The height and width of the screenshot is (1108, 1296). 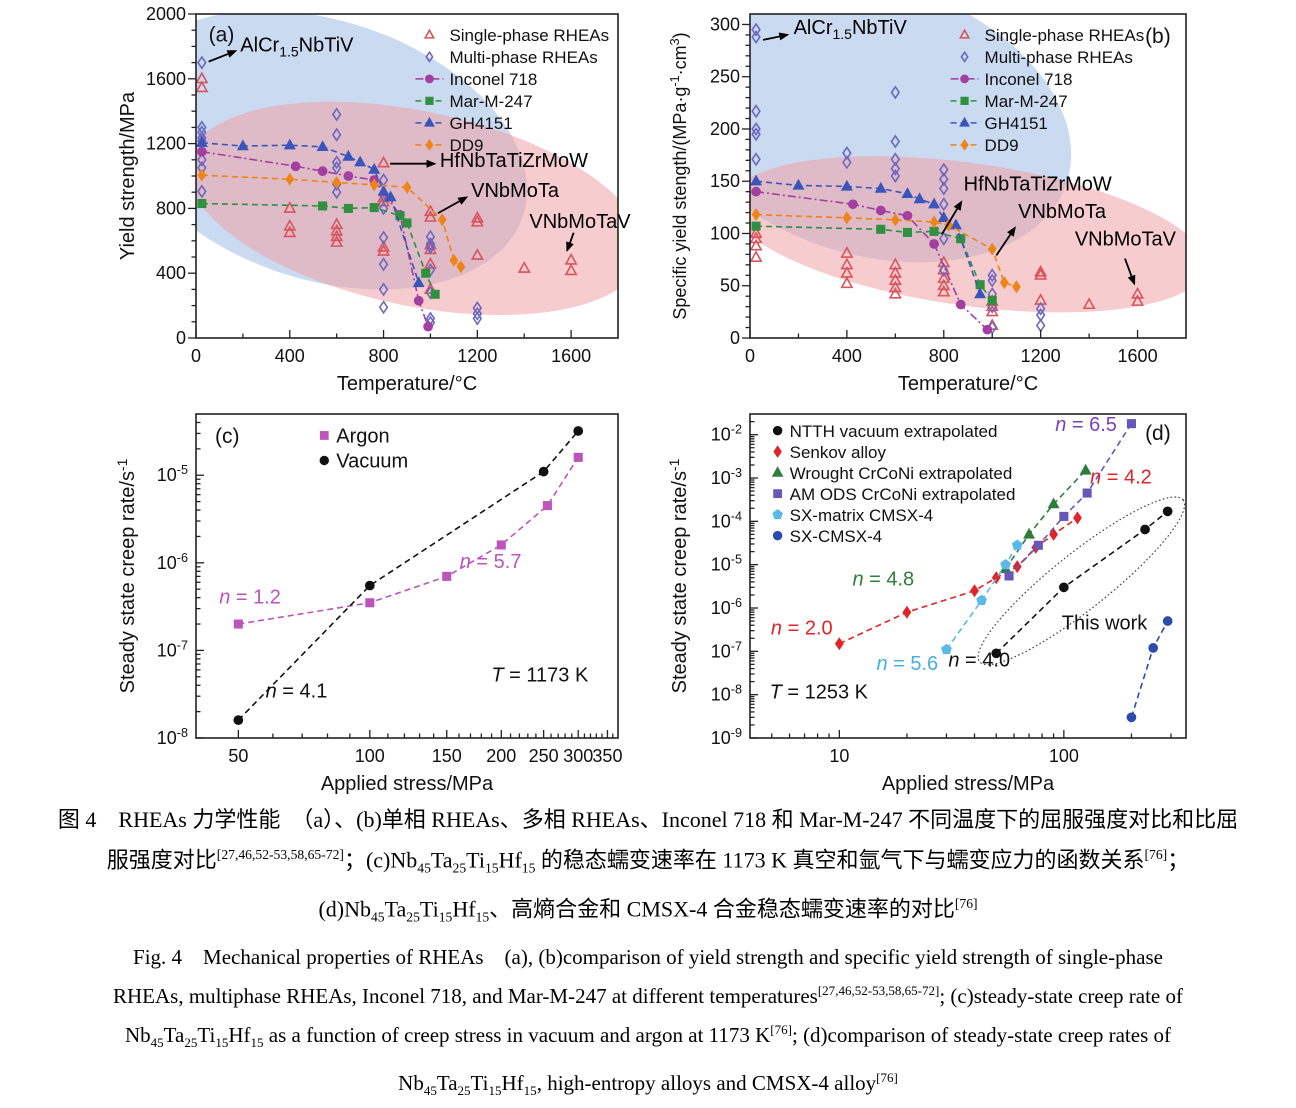 I want to click on svg-text: n = 1.2, so click(x=250, y=598).